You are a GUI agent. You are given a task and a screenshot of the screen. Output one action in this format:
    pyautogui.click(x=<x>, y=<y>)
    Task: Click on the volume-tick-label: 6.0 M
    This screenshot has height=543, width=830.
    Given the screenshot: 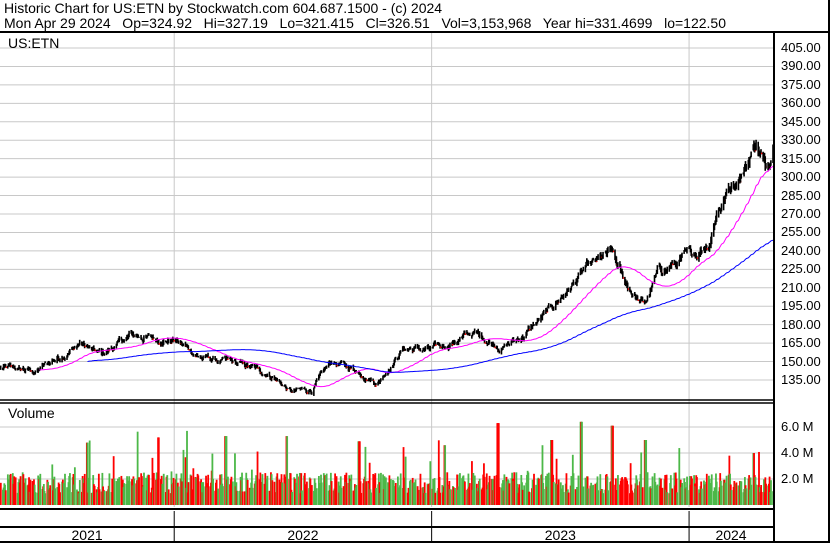 What is the action you would take?
    pyautogui.click(x=797, y=426)
    